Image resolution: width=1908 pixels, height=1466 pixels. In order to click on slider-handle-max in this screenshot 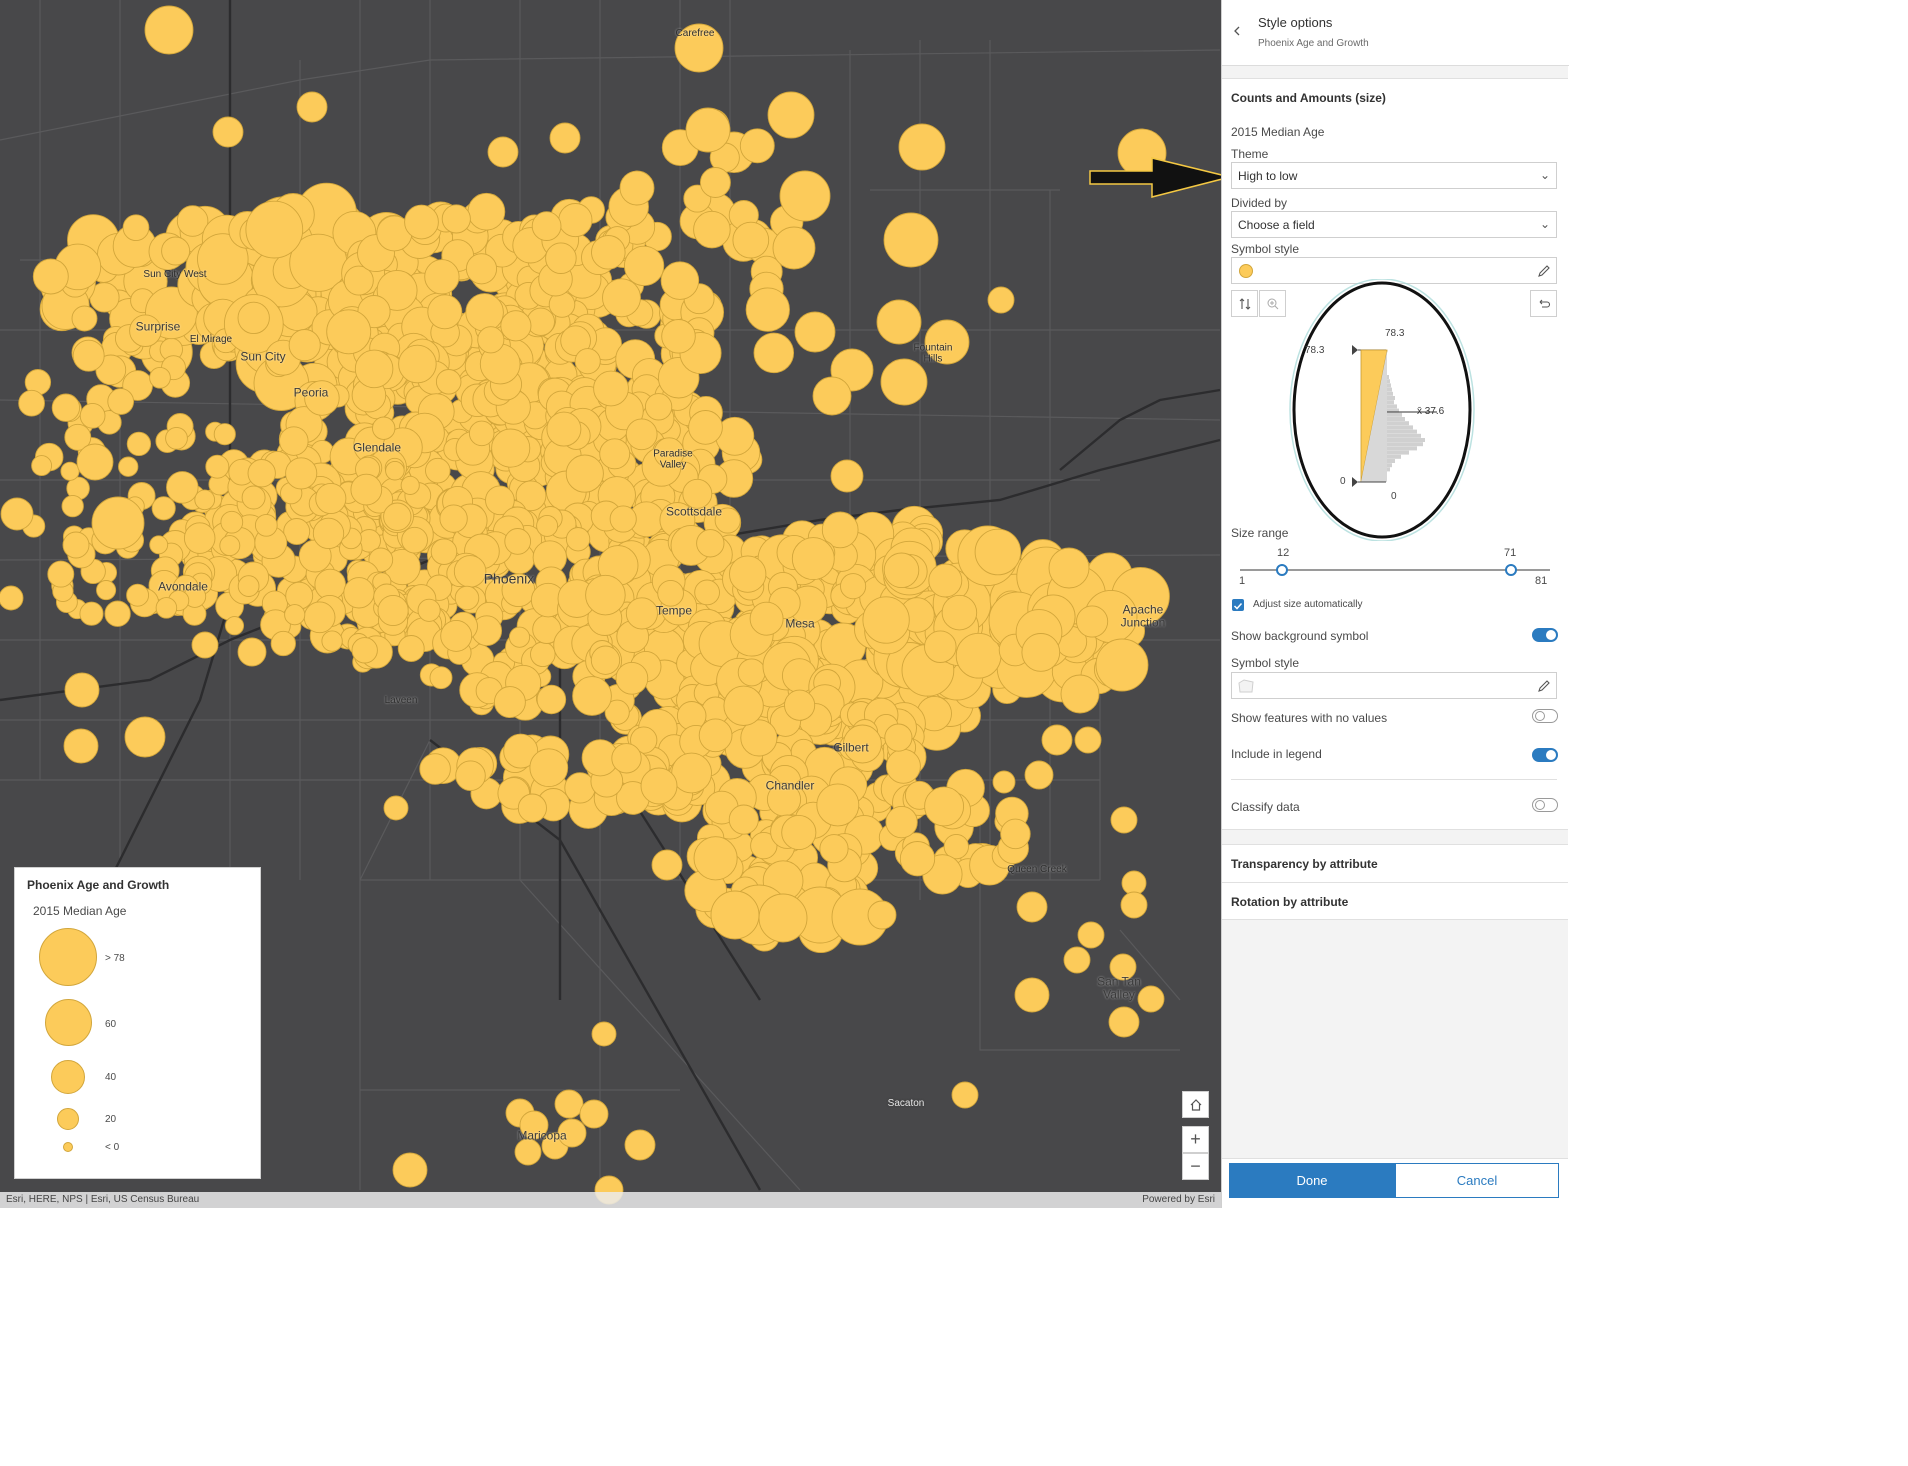, I will do `click(1511, 570)`.